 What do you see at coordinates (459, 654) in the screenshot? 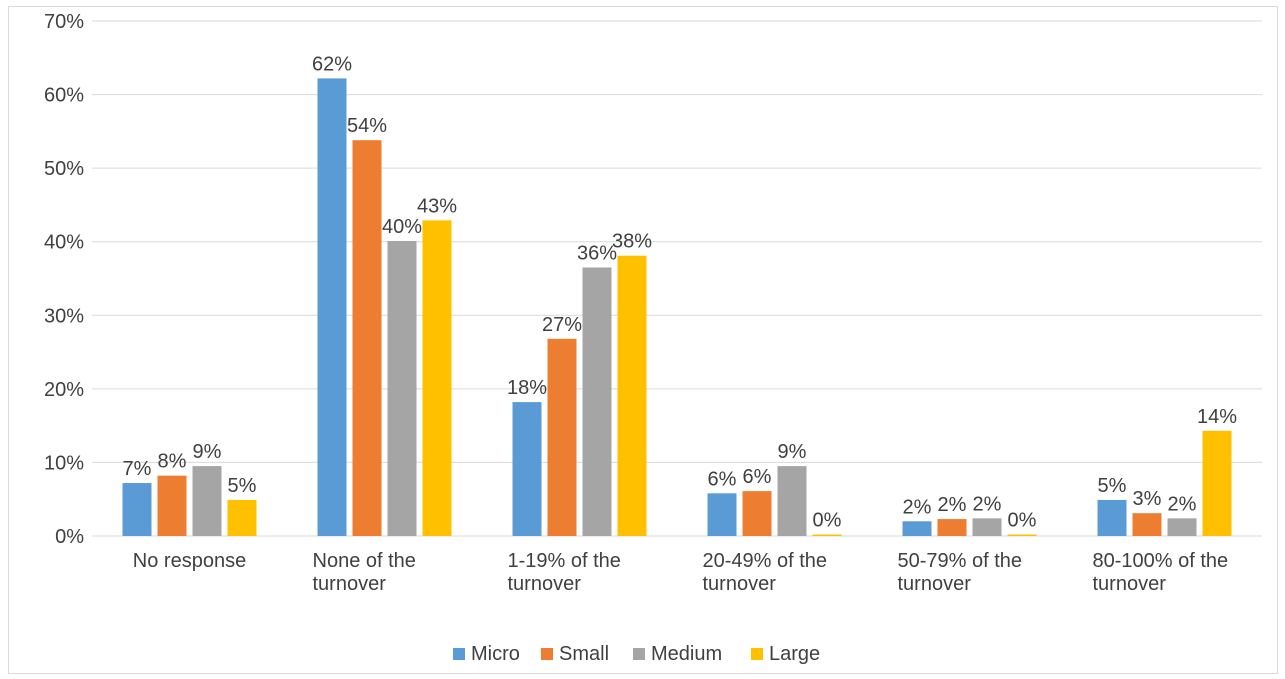
I see `legend-swatch-micro` at bounding box center [459, 654].